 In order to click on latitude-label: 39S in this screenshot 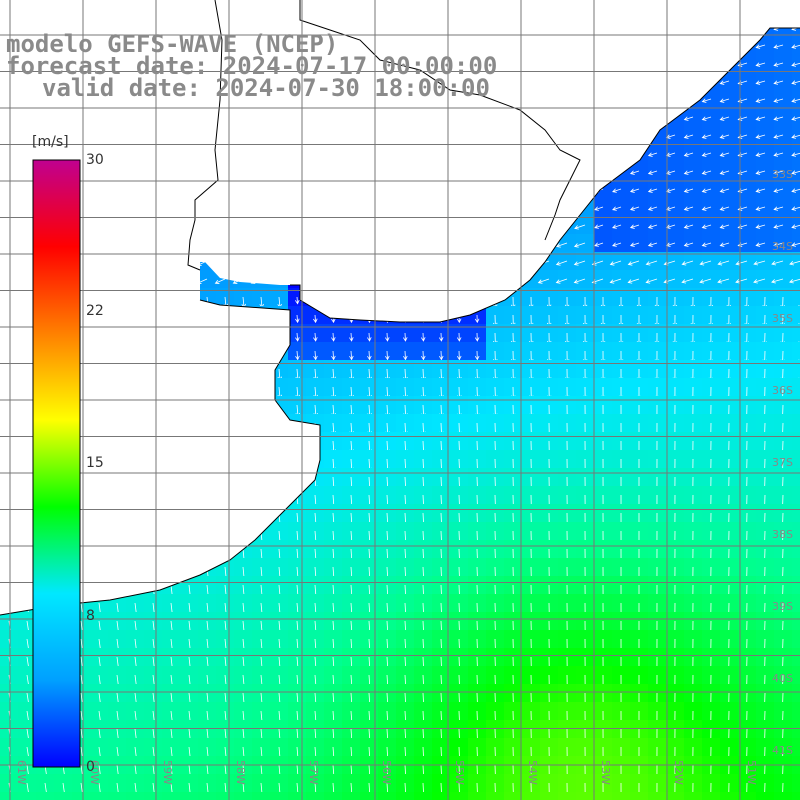, I will do `click(782, 606)`.